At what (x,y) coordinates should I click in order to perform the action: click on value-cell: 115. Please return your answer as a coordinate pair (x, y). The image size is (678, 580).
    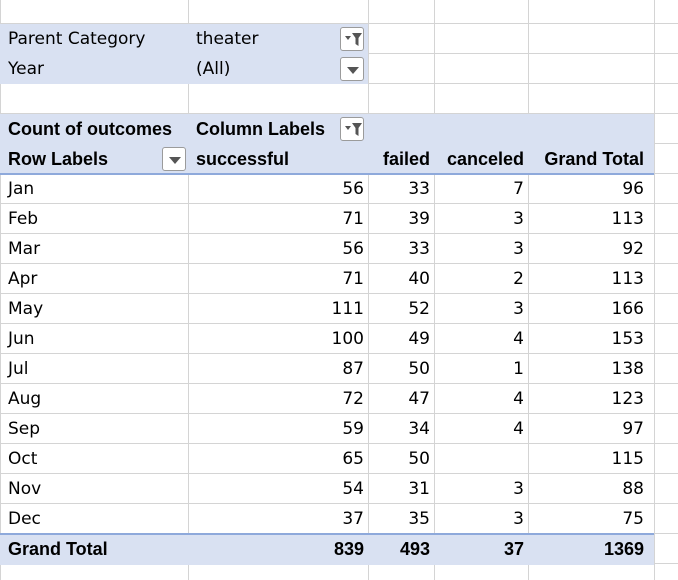
    Looking at the image, I should click on (627, 459).